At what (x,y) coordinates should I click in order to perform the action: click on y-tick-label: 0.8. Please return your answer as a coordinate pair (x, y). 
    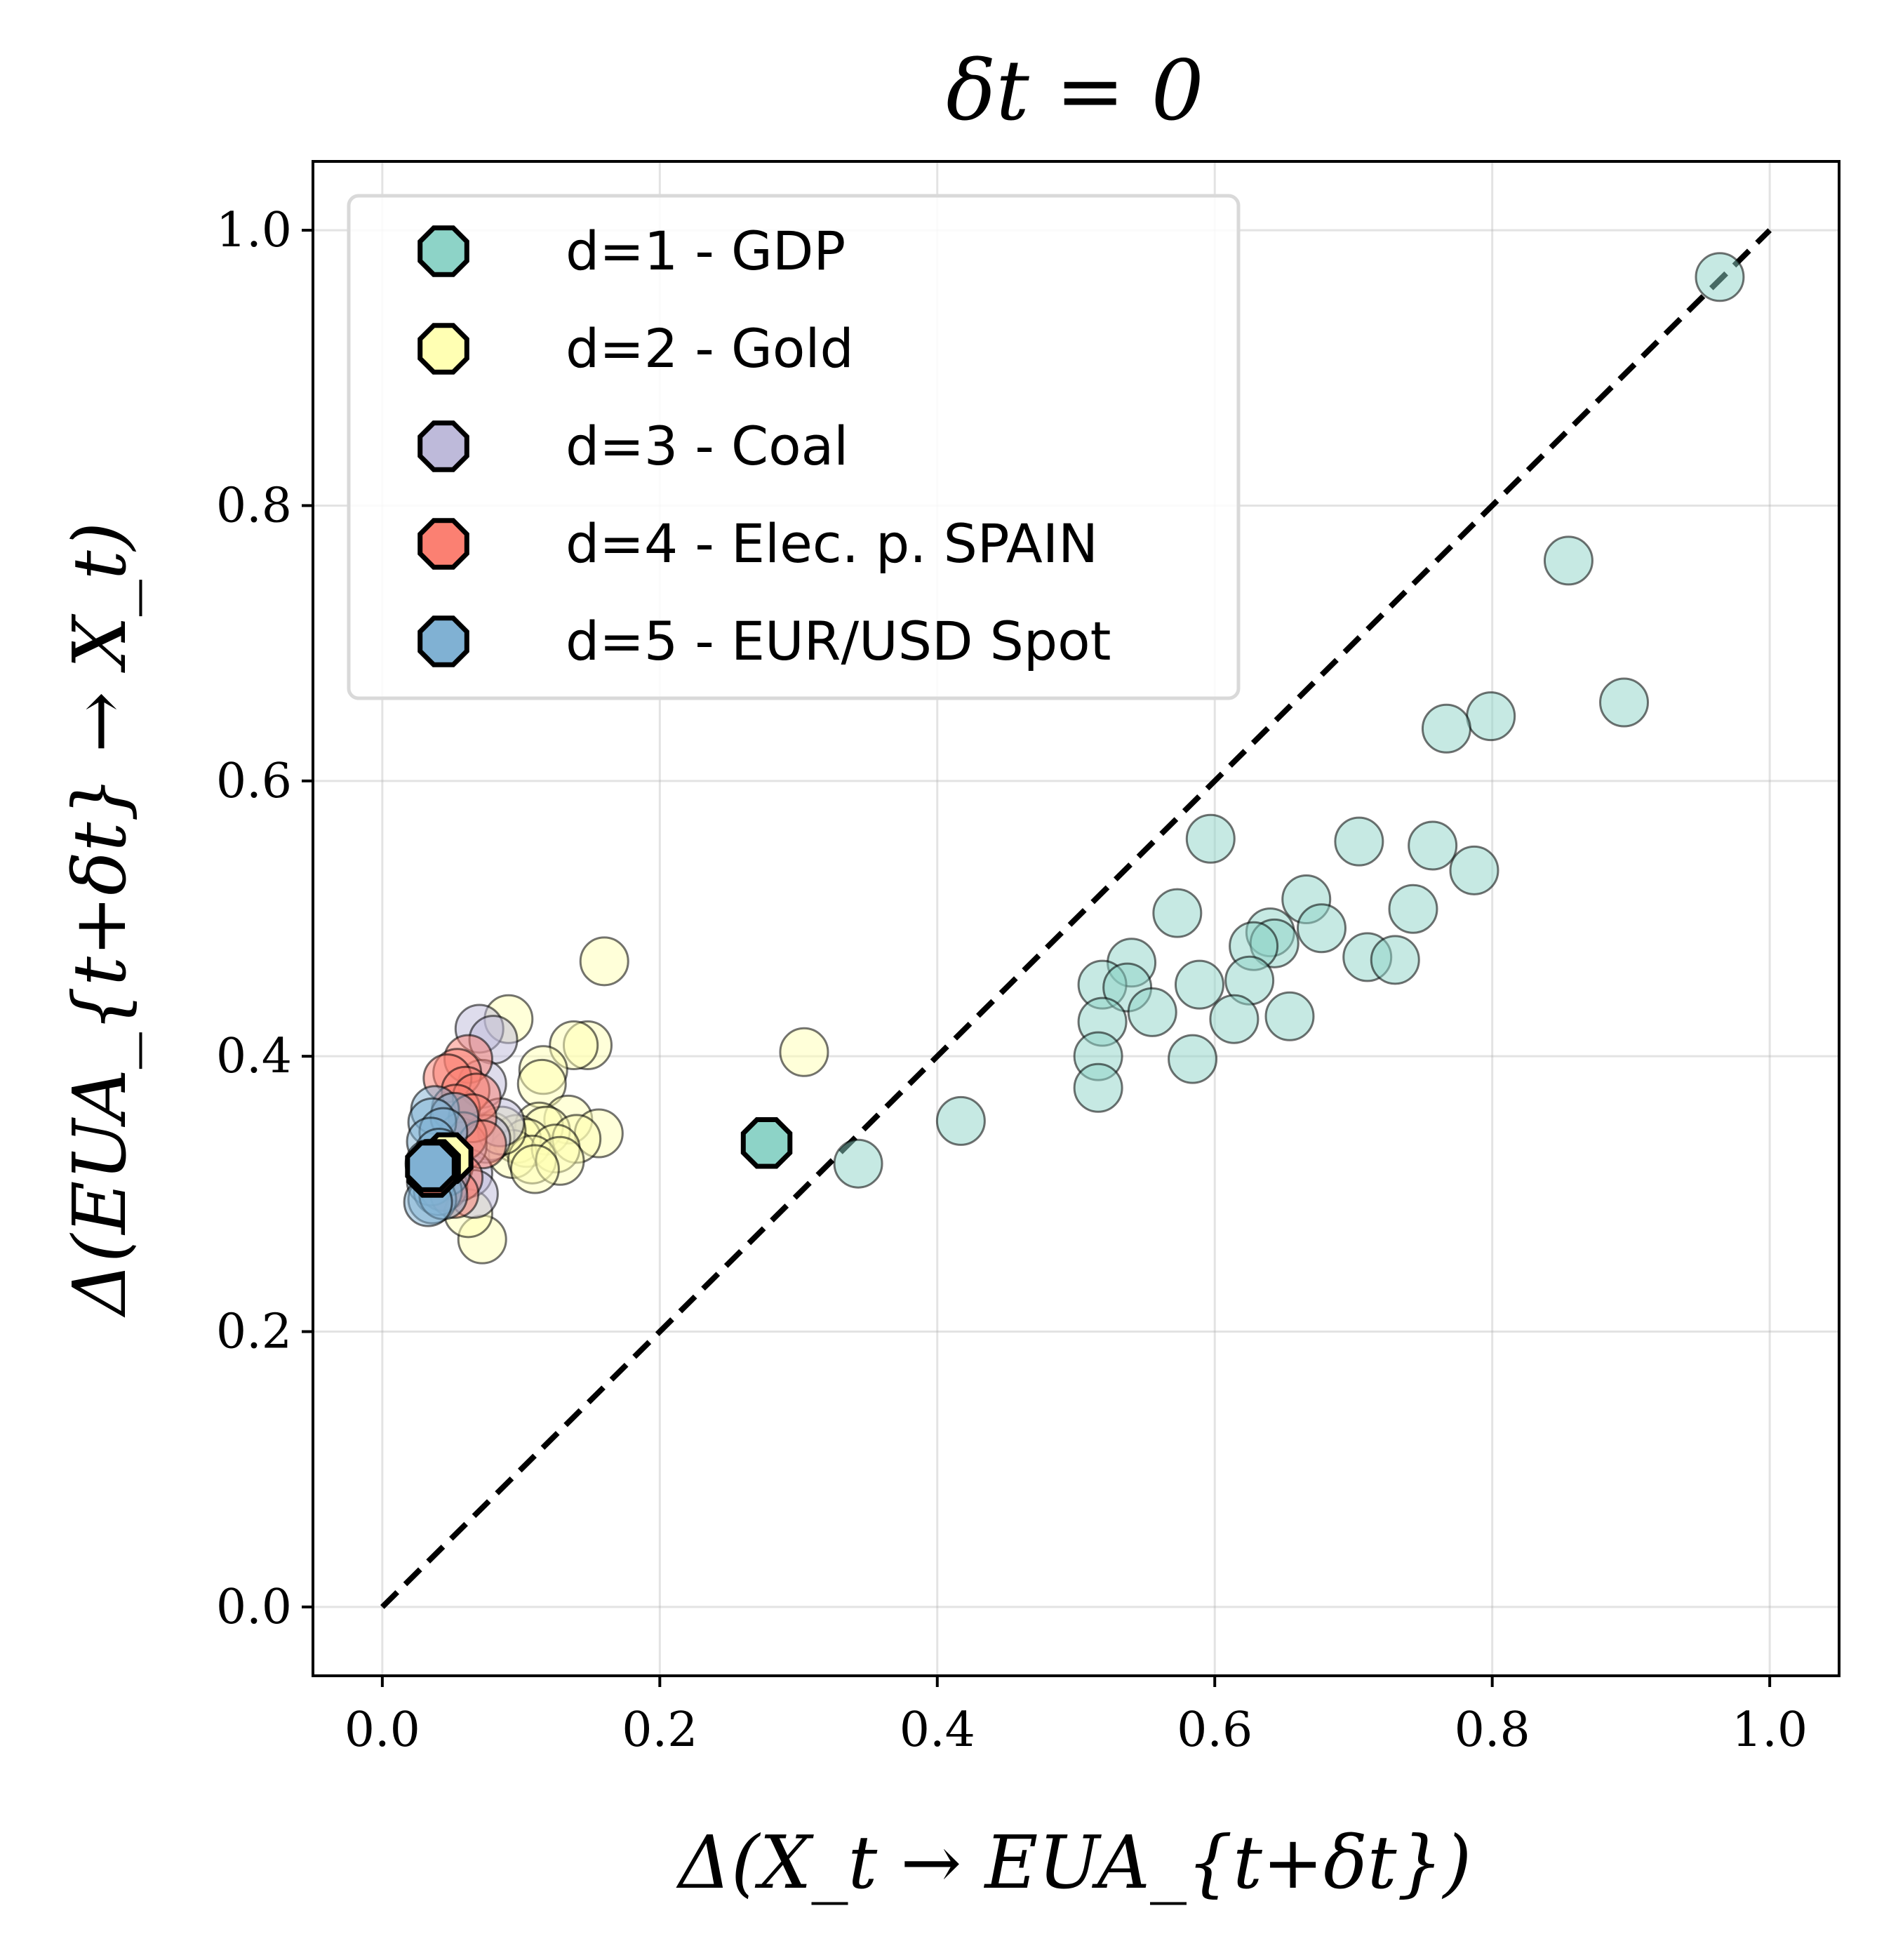
    Looking at the image, I should click on (254, 505).